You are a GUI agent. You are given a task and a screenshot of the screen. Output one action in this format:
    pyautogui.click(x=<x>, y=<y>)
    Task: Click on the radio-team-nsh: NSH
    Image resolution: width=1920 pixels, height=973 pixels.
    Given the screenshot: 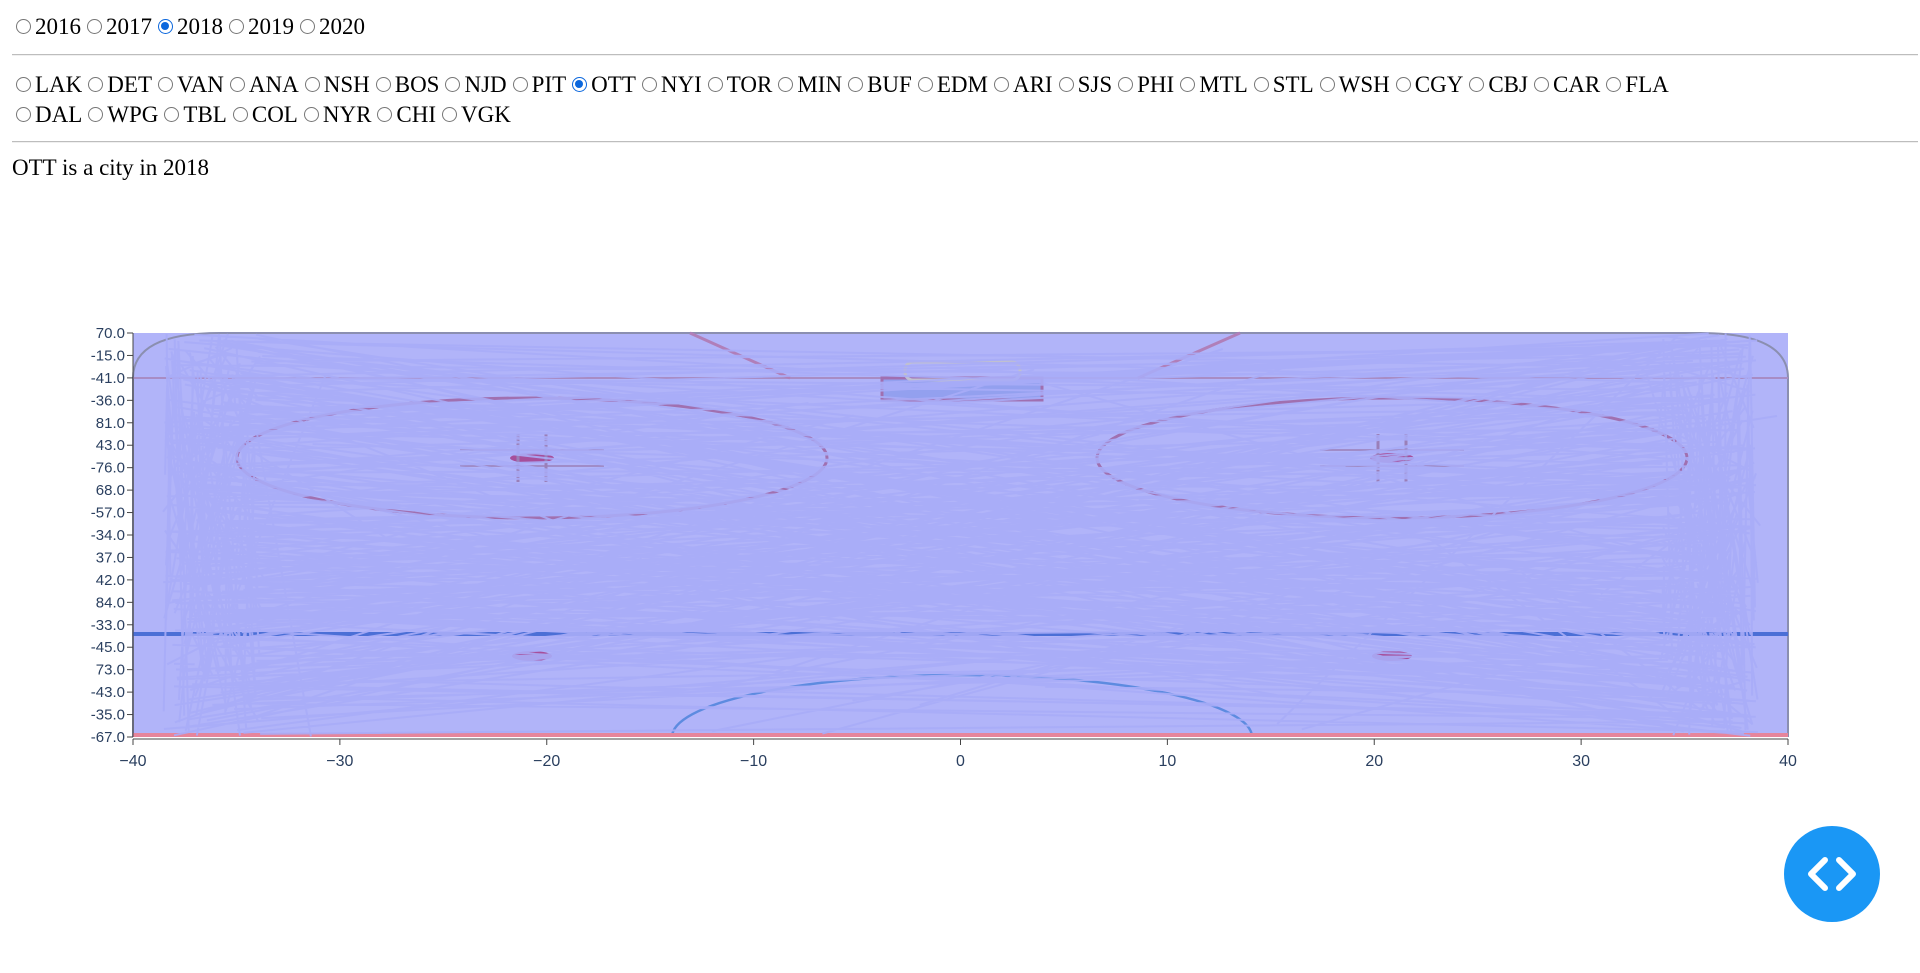 What is the action you would take?
    pyautogui.click(x=335, y=85)
    